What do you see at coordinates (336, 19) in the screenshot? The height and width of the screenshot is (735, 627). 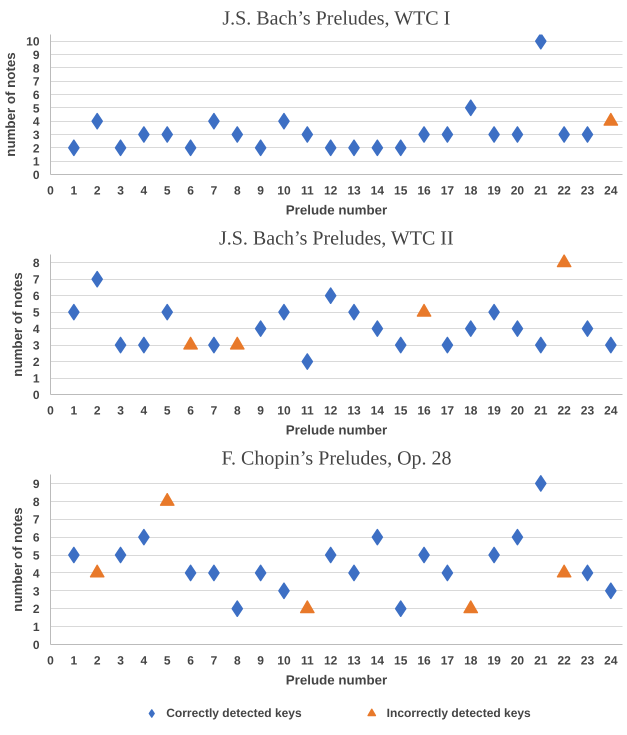 I see `chart-title: J.S. Bach’s Preludes, WTC I` at bounding box center [336, 19].